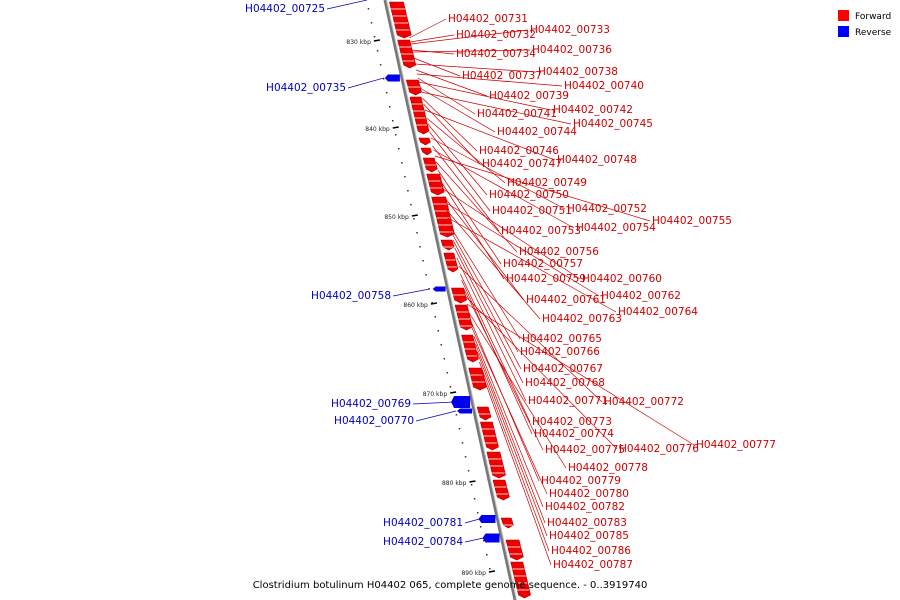 The height and width of the screenshot is (600, 900). What do you see at coordinates (547, 183) in the screenshot?
I see `forward-gene-label: H04402_00749` at bounding box center [547, 183].